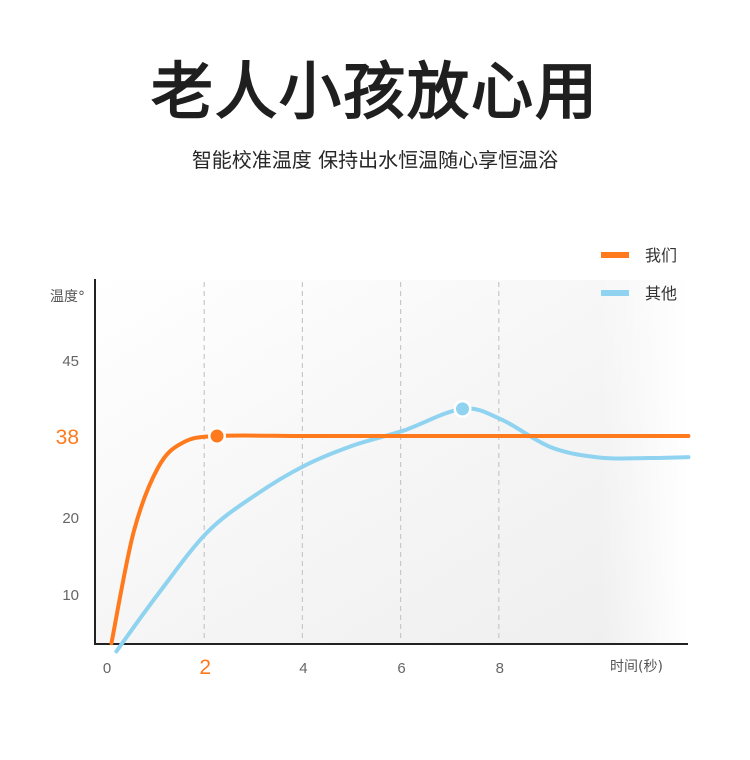  What do you see at coordinates (401, 668) in the screenshot?
I see `x-tick-6: 6` at bounding box center [401, 668].